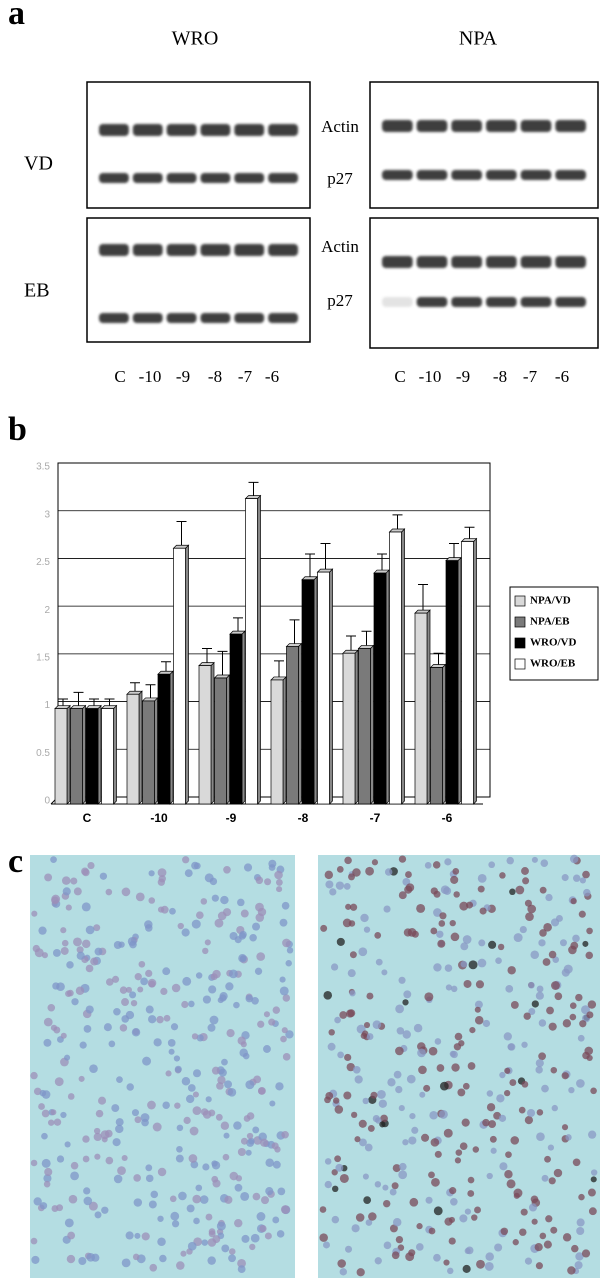 The width and height of the screenshot is (603, 1280). What do you see at coordinates (520, 601) in the screenshot?
I see `legend-swatch` at bounding box center [520, 601].